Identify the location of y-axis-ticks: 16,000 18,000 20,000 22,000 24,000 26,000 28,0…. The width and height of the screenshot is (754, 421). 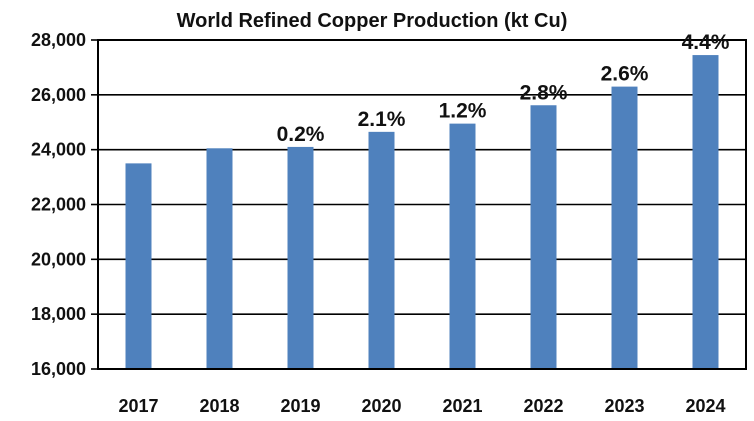
(64, 204).